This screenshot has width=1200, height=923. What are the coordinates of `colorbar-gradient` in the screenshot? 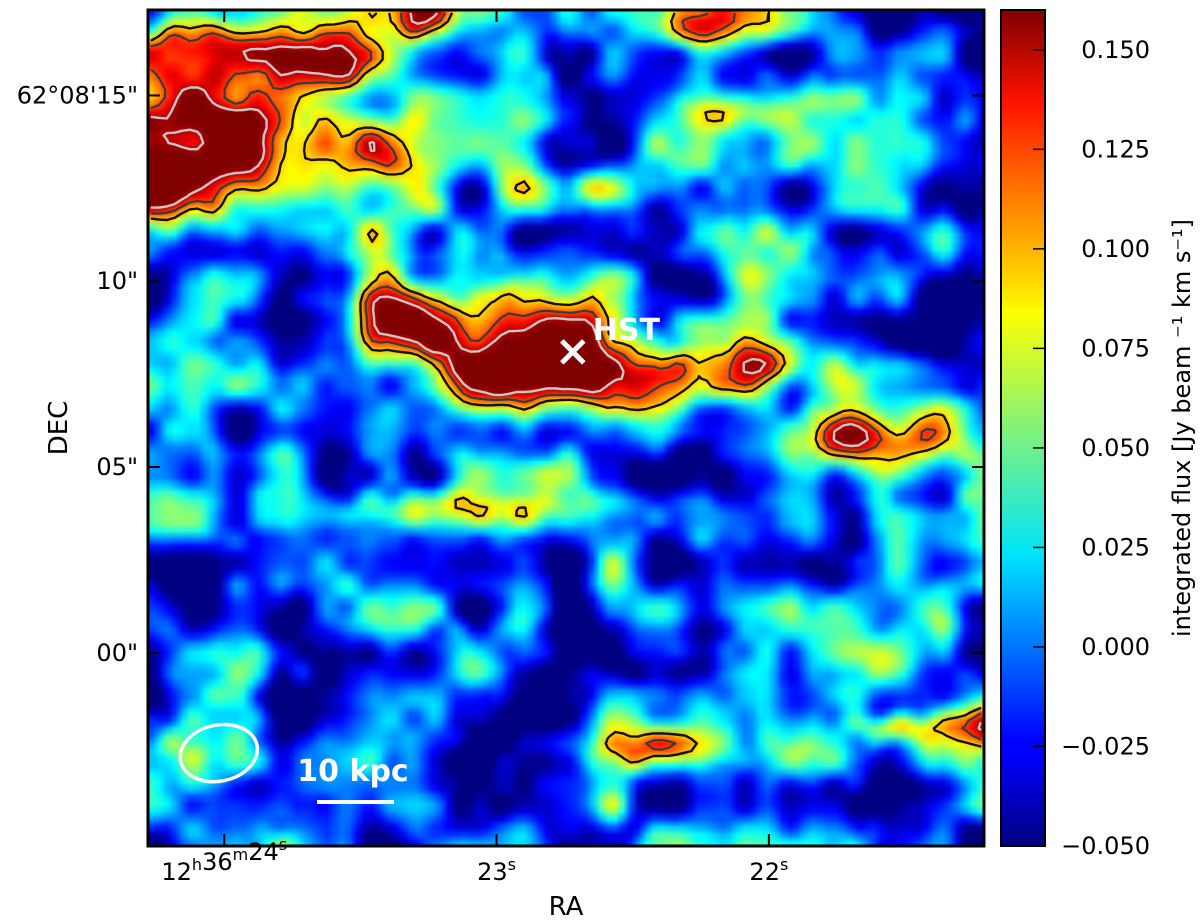 It's located at (1023, 428).